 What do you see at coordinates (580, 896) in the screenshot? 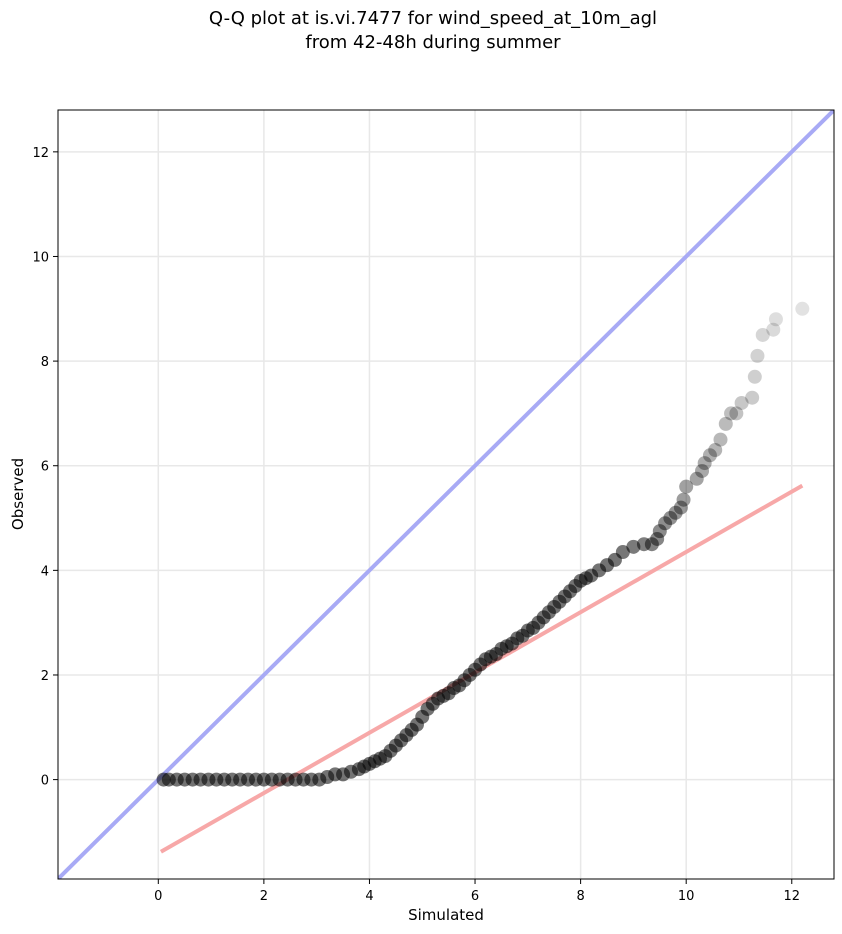
I see `x-tick-label: 8` at bounding box center [580, 896].